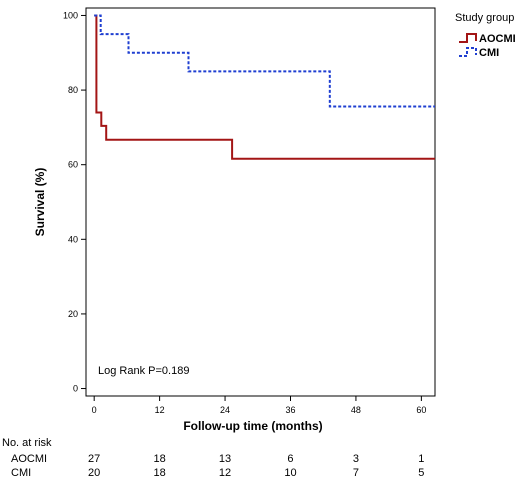 This screenshot has width=520, height=478. What do you see at coordinates (484, 18) in the screenshot?
I see `legend-title: Study group` at bounding box center [484, 18].